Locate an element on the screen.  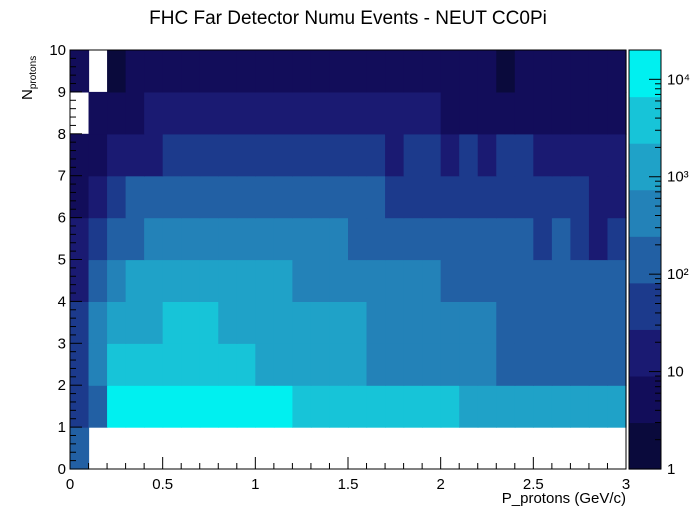
color-bar-tick-label: 10³ is located at coordinates (678, 177).